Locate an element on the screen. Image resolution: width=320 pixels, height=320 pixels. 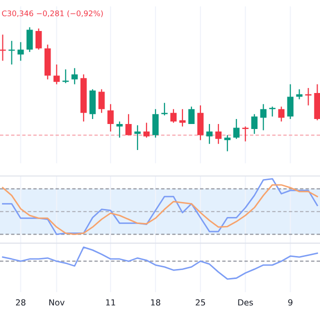
x-tick-label: 9 is located at coordinates (290, 302).